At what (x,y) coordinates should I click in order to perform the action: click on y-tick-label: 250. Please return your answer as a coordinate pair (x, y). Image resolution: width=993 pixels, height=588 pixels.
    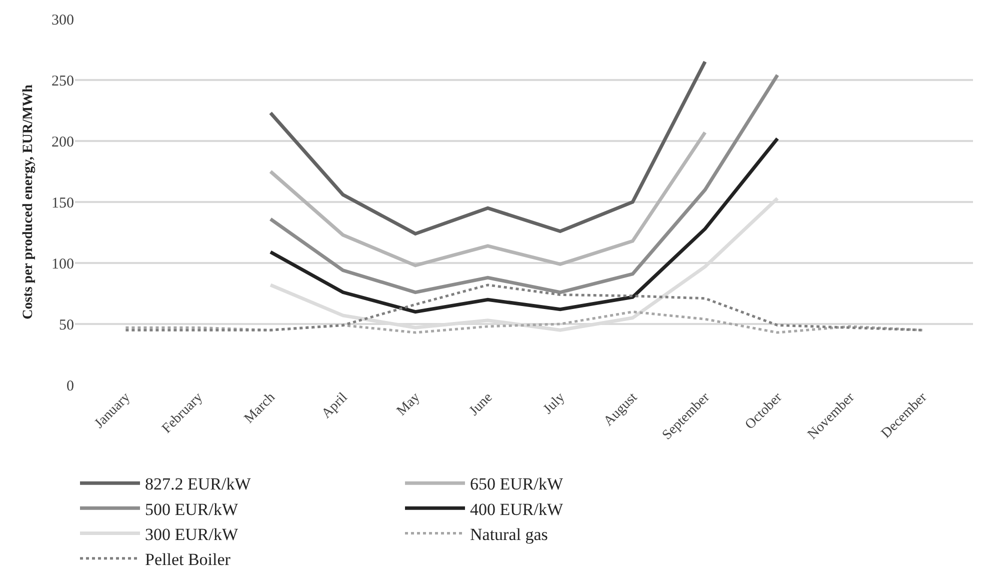
    Looking at the image, I should click on (63, 81).